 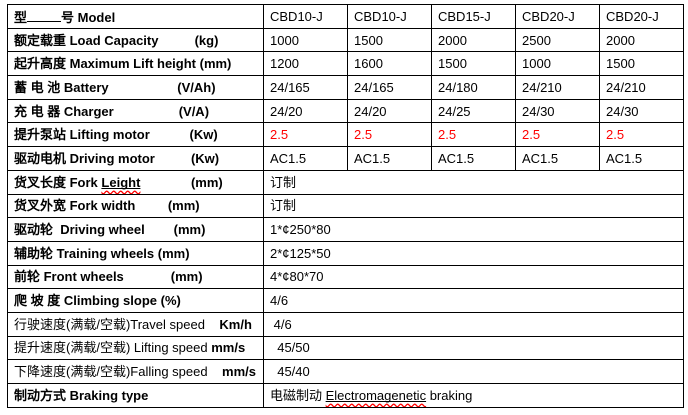 I want to click on misspelled-word-underline: Electromagenetic, so click(x=376, y=395).